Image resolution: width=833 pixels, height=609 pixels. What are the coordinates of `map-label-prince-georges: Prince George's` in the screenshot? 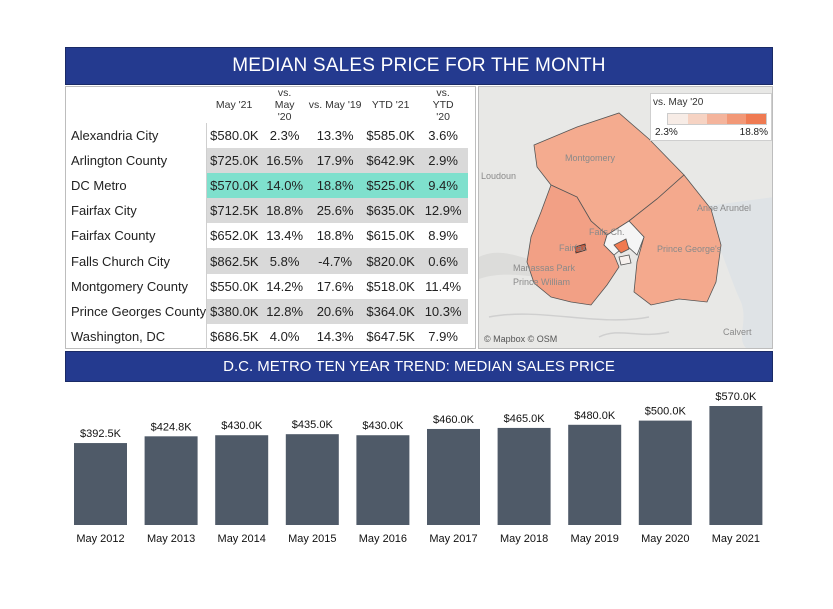 It's located at (689, 249).